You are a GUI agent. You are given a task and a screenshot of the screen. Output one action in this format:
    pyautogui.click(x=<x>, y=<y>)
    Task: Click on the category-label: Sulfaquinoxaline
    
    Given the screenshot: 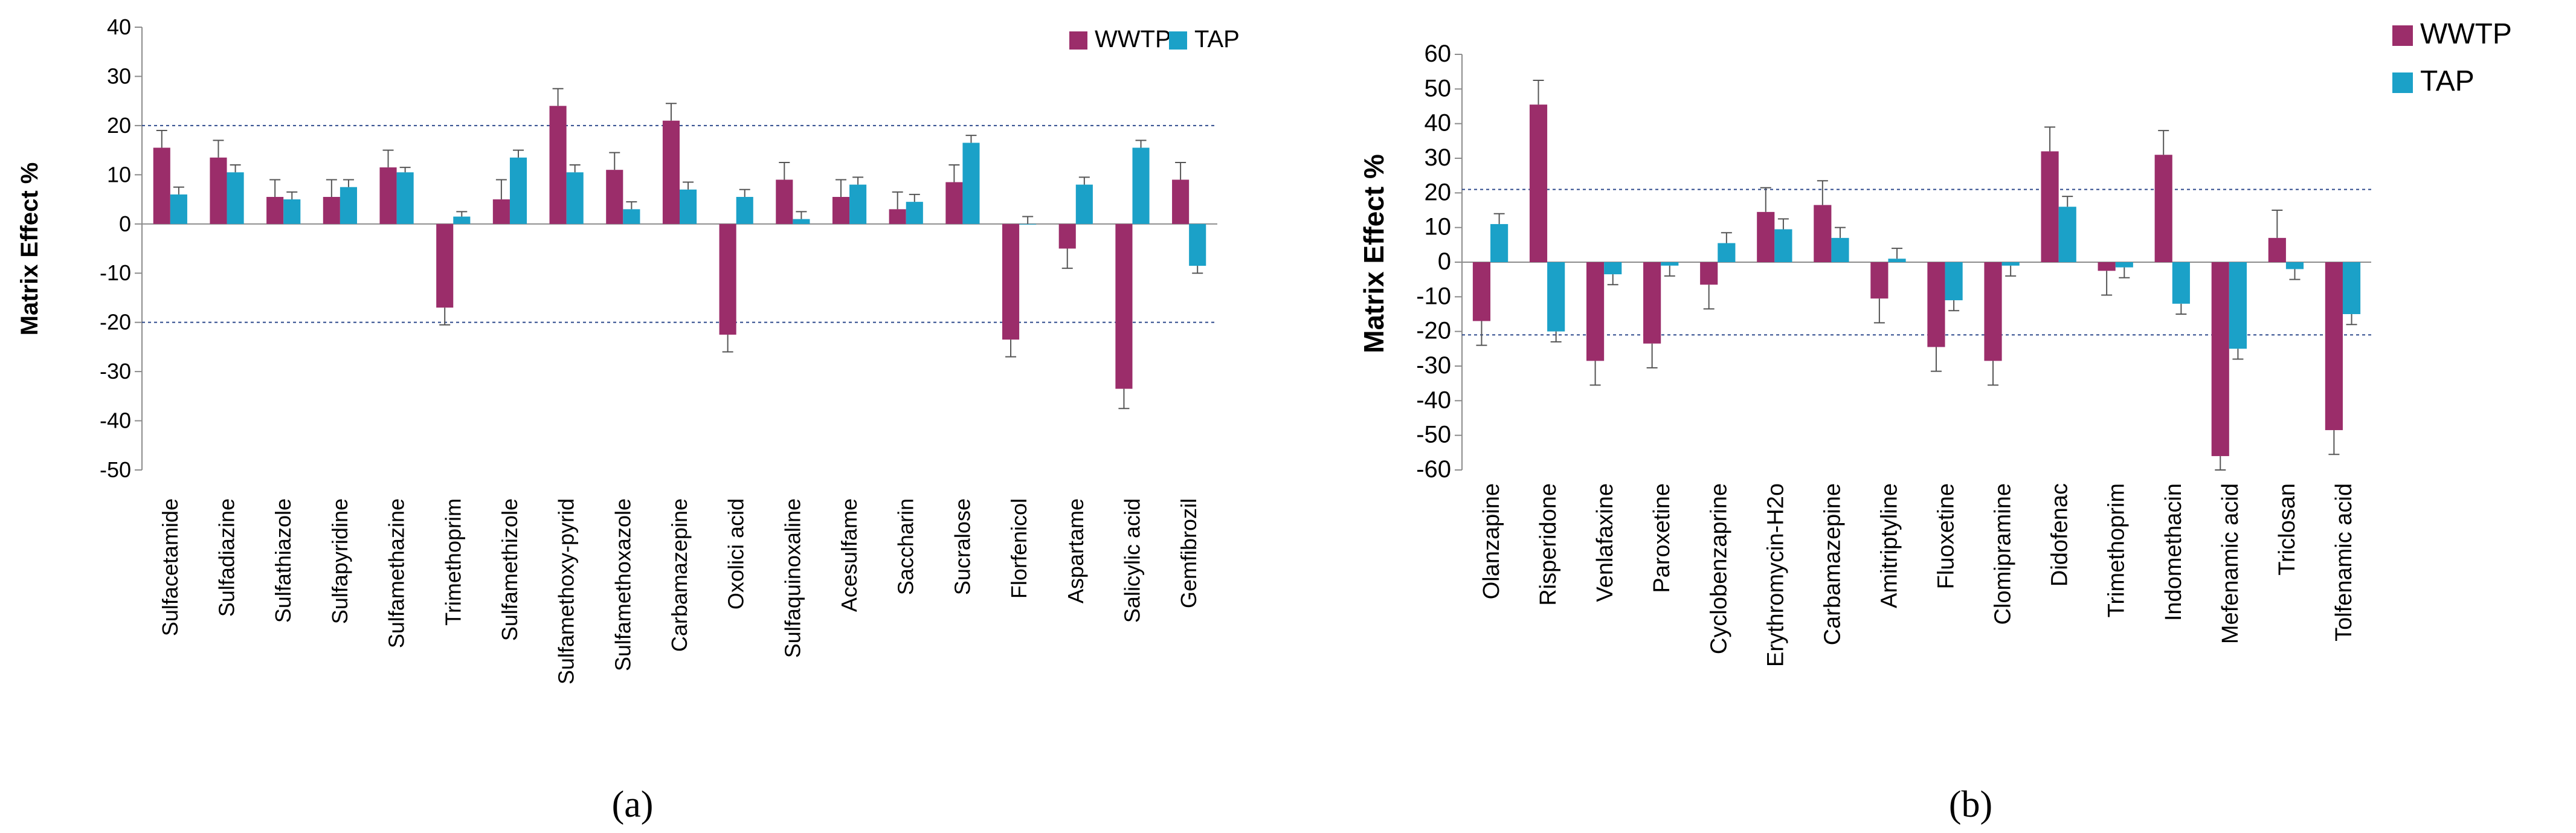 What is the action you would take?
    pyautogui.click(x=792, y=578)
    